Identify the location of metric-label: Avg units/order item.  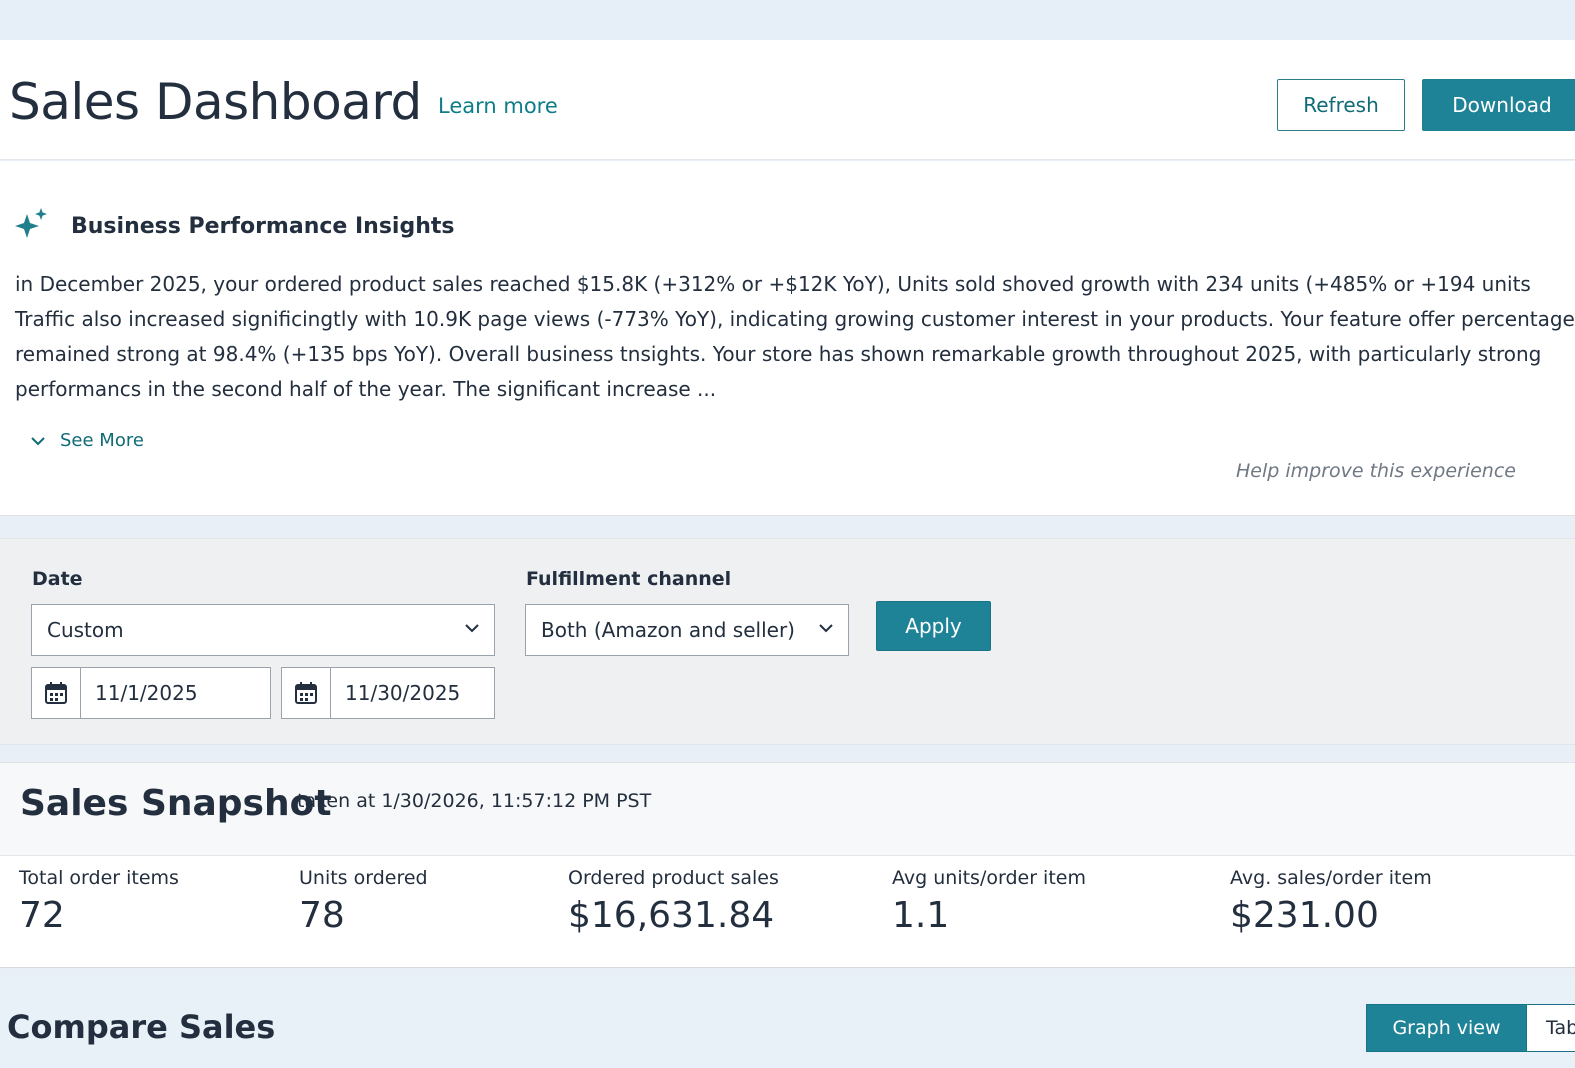
(989, 878).